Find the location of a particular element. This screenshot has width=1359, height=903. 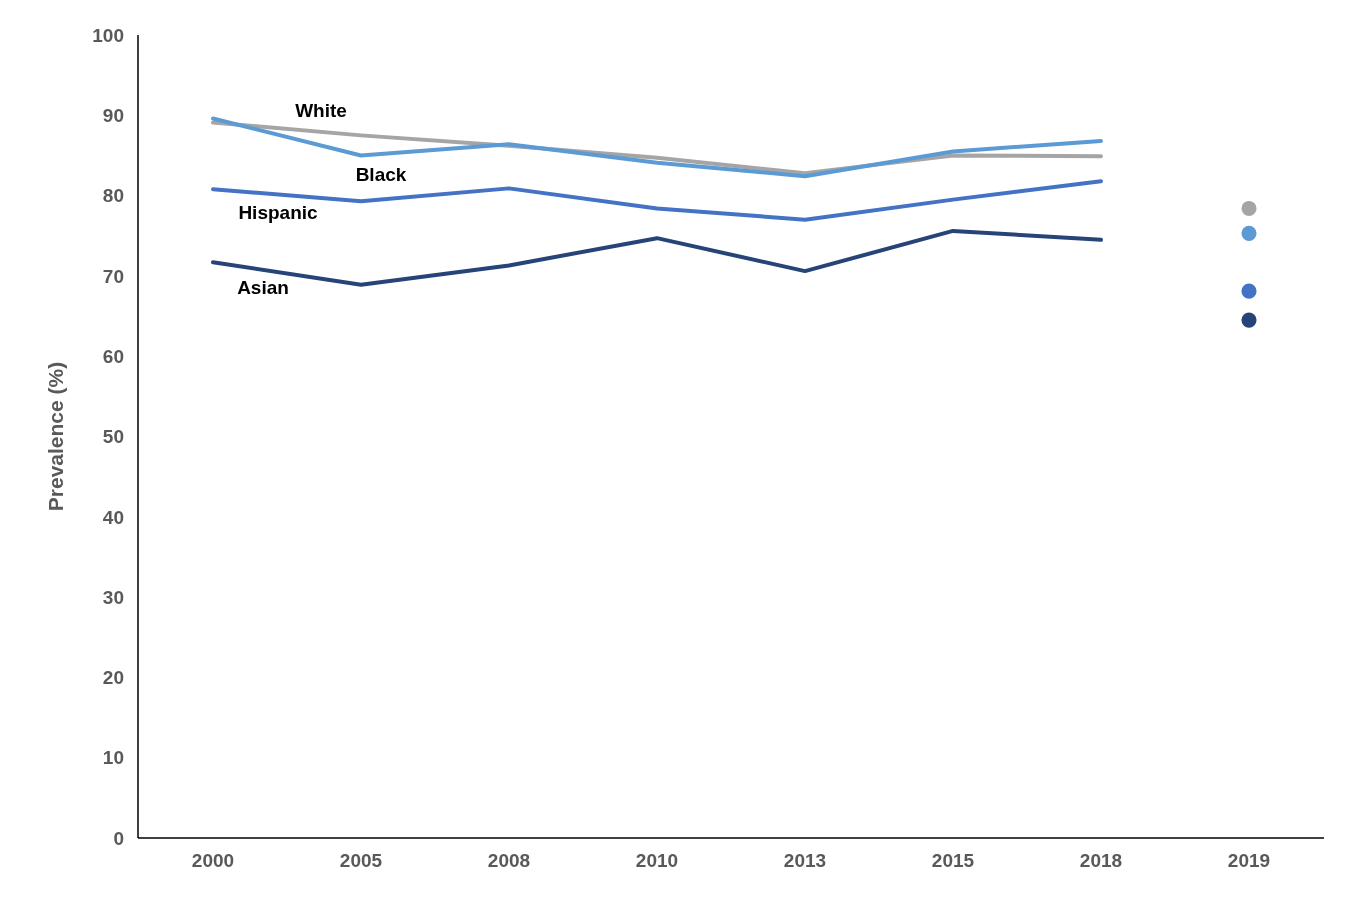

y-tick-label: 90 is located at coordinates (113, 116).